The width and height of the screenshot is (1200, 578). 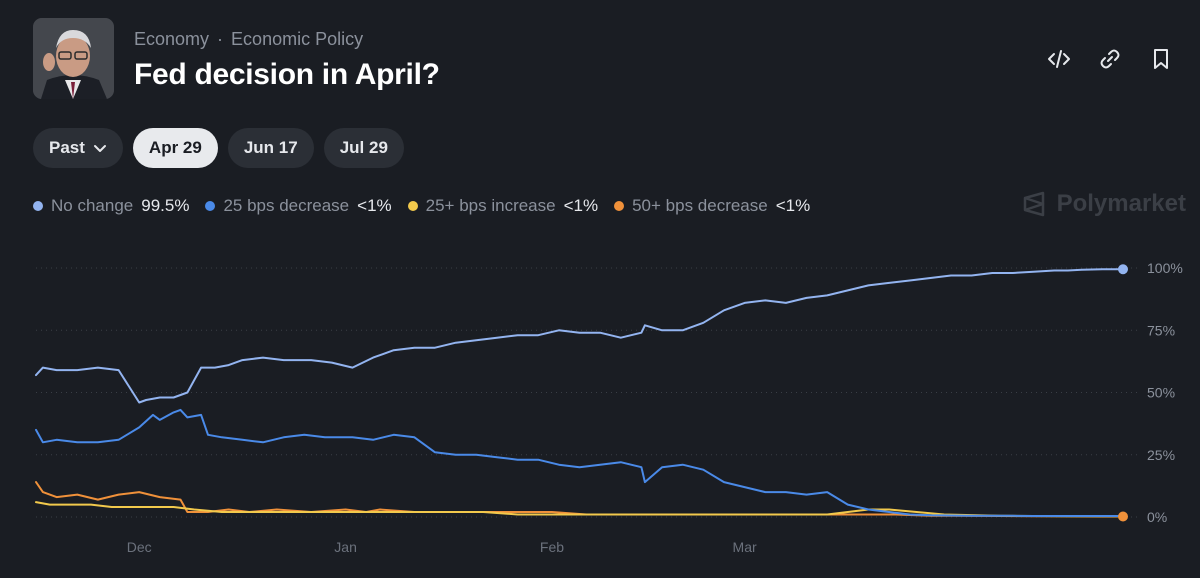 What do you see at coordinates (172, 39) in the screenshot?
I see `breadcrumb-category: Economy` at bounding box center [172, 39].